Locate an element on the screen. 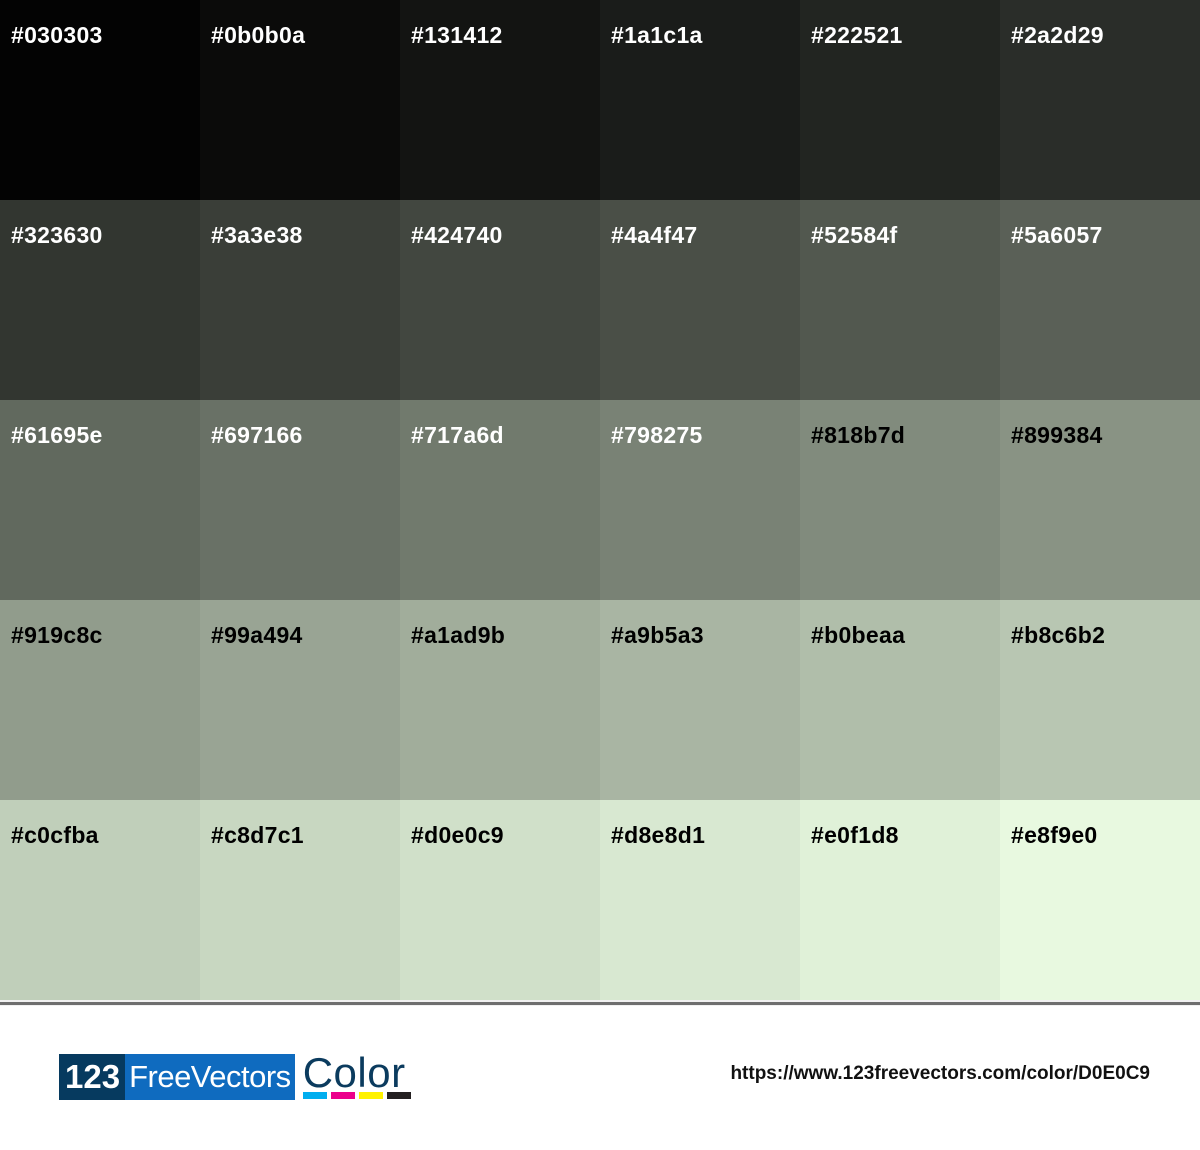 This screenshot has height=1150, width=1200. swatch-hex-label: #131412 is located at coordinates (457, 35).